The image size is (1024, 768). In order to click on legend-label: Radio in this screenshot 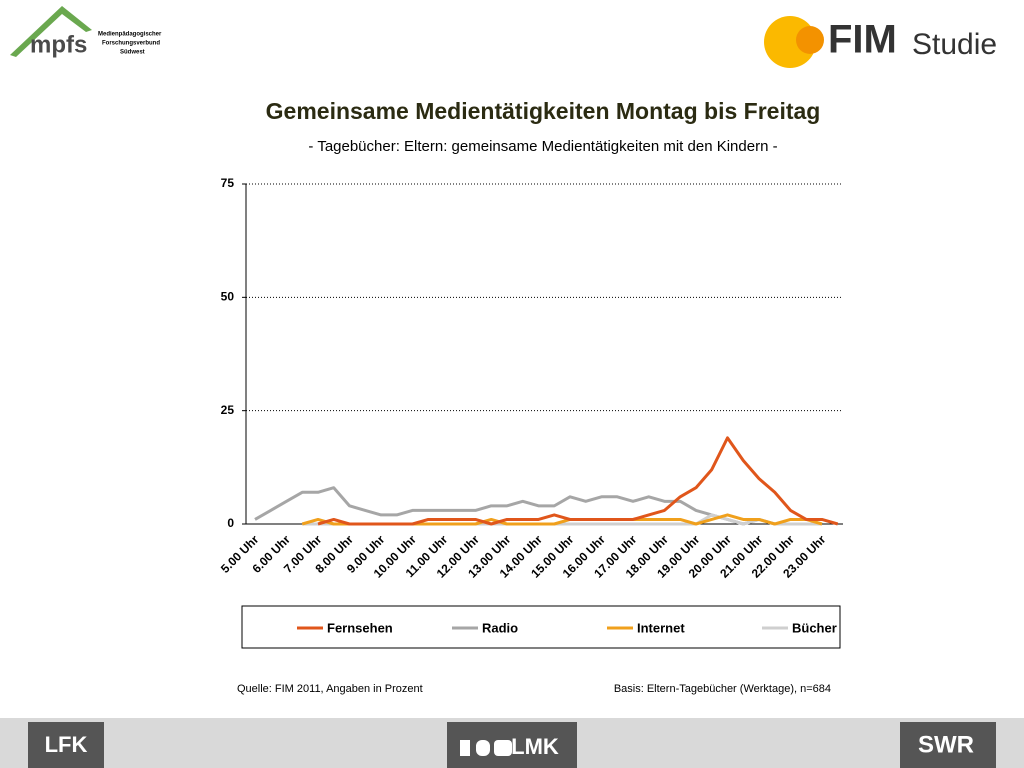, I will do `click(500, 627)`.